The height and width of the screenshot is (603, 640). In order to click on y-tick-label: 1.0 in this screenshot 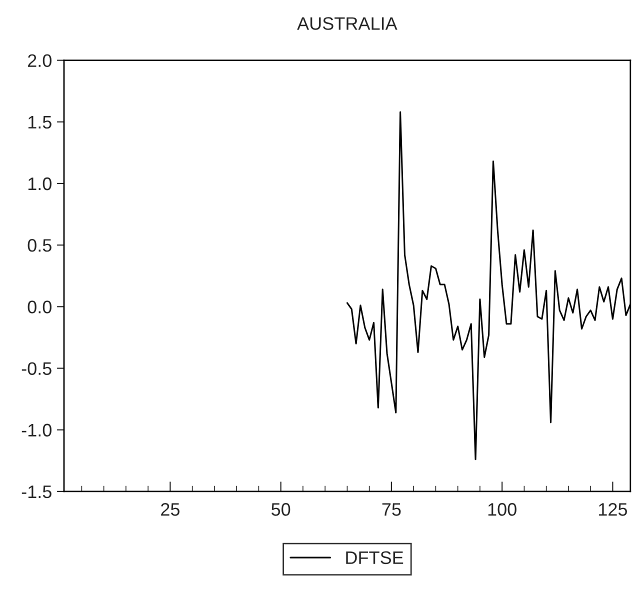, I will do `click(40, 183)`.